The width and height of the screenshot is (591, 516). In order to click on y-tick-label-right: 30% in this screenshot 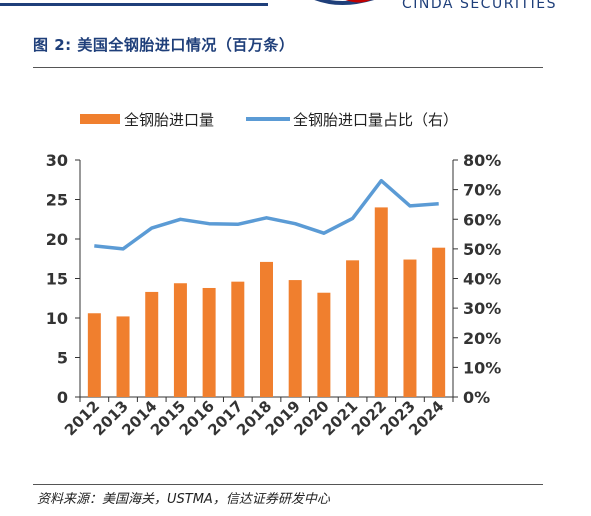, I will do `click(482, 308)`.